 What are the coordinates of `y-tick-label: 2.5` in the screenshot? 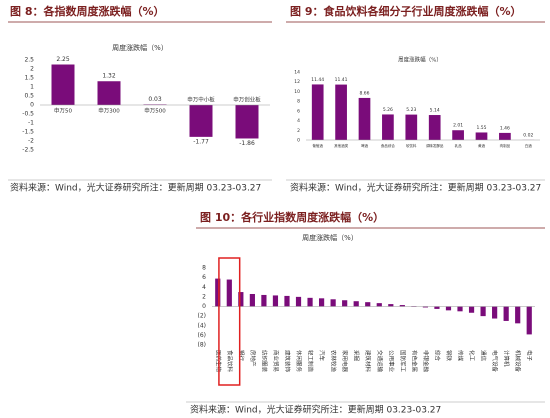 It's located at (29, 60).